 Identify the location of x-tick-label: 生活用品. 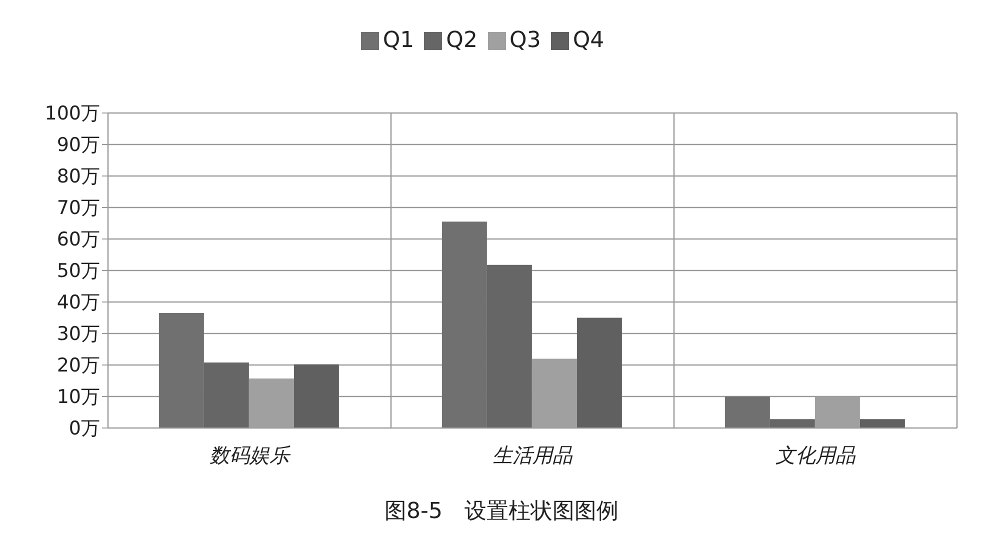
(533, 455).